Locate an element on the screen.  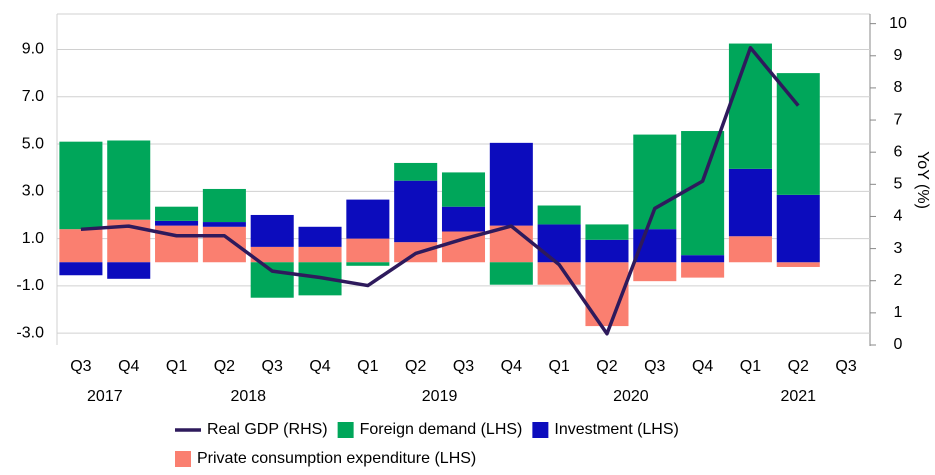
y2-tick-label: 4 is located at coordinates (898, 216).